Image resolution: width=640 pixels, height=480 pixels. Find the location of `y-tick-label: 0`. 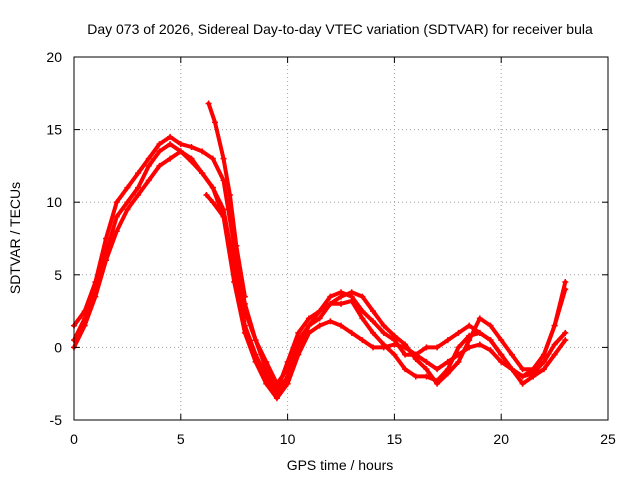

y-tick-label: 0 is located at coordinates (58, 347).